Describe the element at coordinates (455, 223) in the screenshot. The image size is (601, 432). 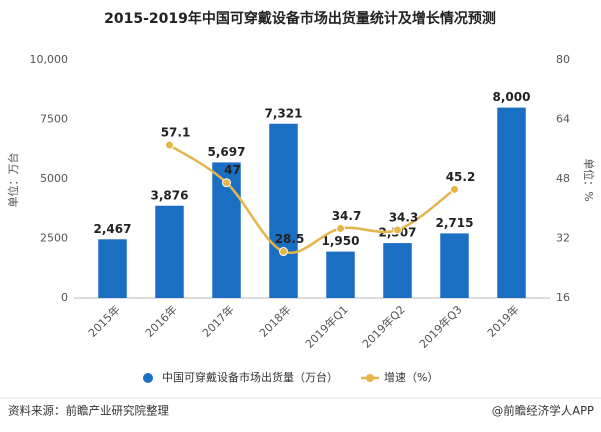
I see `bar-value-label: 2,715` at that location.